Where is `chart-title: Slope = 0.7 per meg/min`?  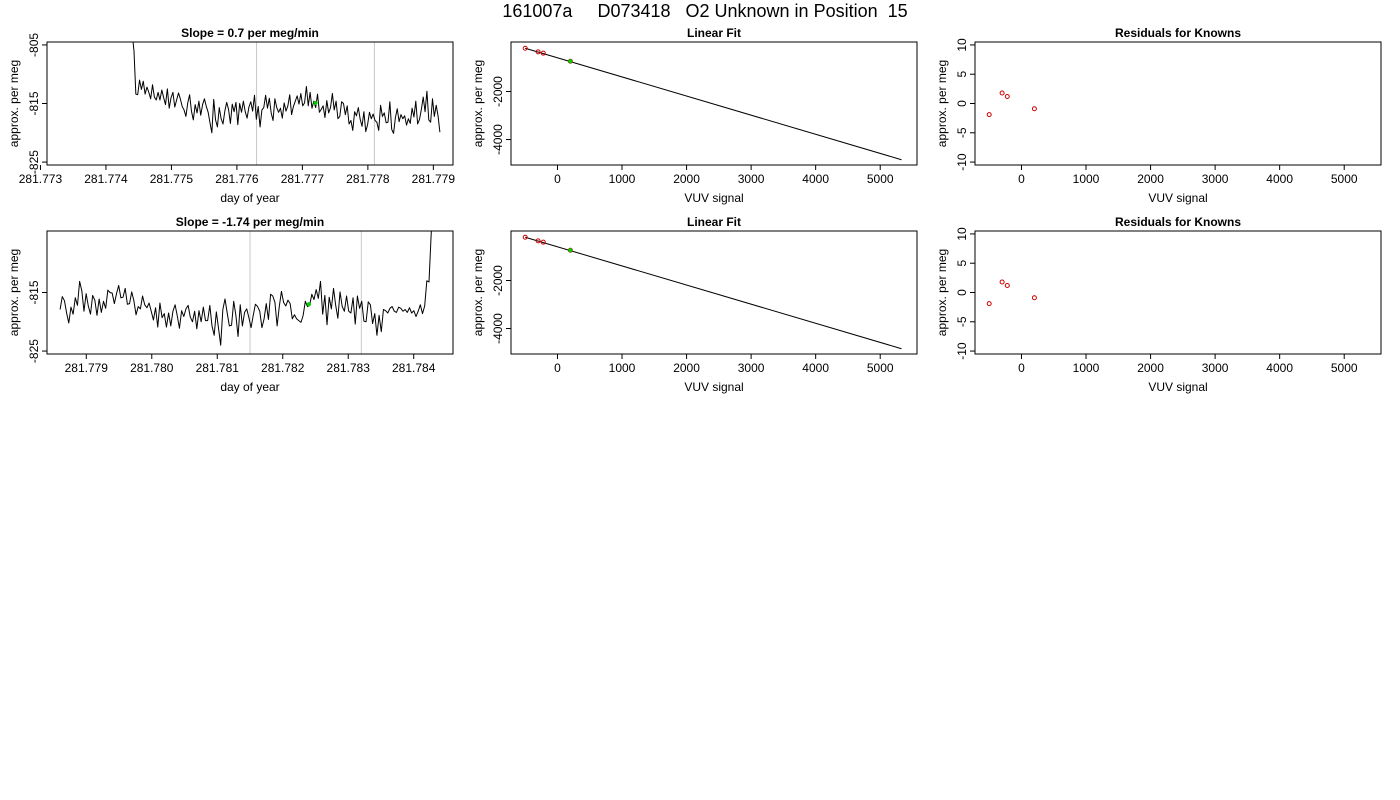 chart-title: Slope = 0.7 per meg/min is located at coordinates (250, 33).